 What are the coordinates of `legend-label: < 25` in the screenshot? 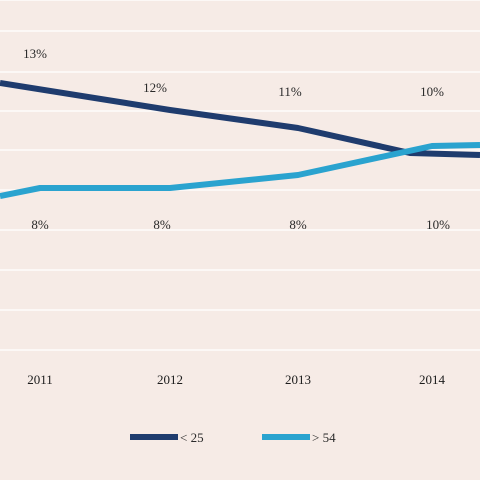 It's located at (192, 437).